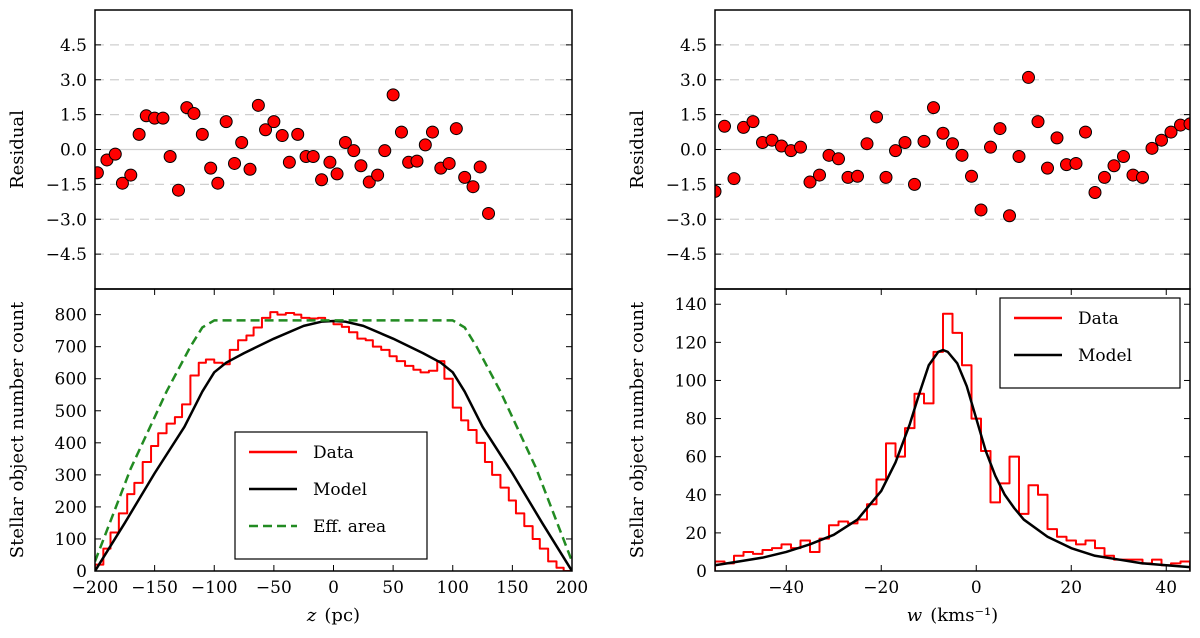  What do you see at coordinates (453, 588) in the screenshot?
I see `x-tick-label: 100` at bounding box center [453, 588].